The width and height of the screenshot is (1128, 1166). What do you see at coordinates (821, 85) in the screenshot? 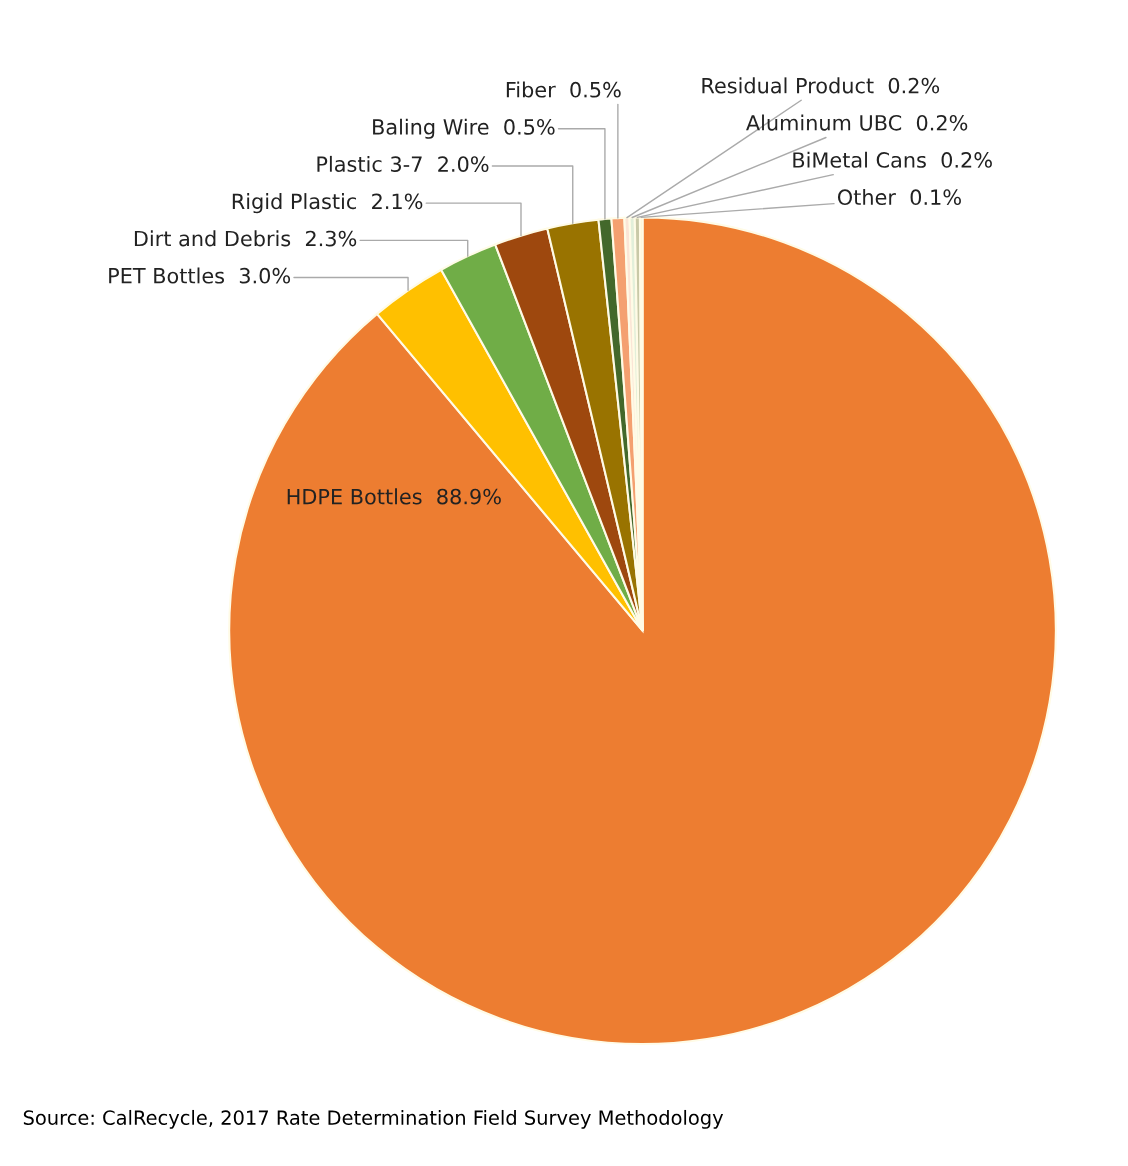
I see `slice-label: Residual Product 0.2%` at bounding box center [821, 85].